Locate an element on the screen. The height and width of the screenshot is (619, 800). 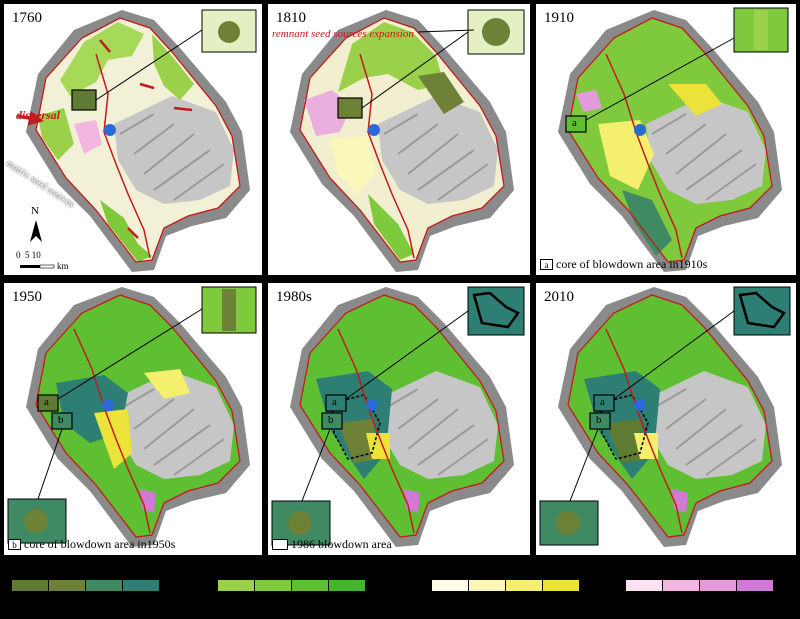
scale-bar is located at coordinates (47, 266).